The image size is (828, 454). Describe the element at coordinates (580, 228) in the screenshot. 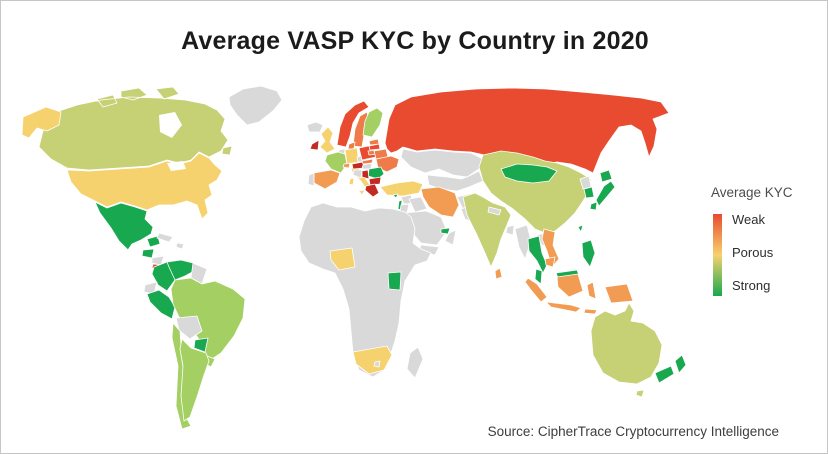

I see `country-taiwan` at that location.